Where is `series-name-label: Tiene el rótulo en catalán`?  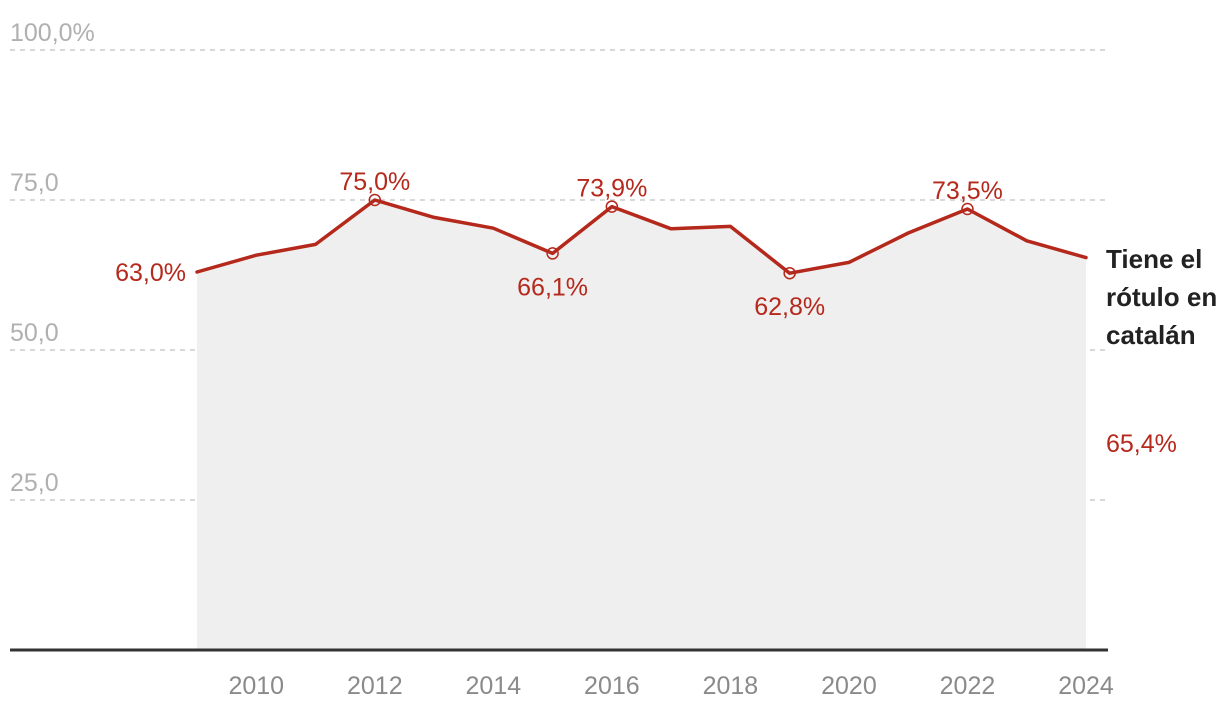
series-name-label: Tiene el rótulo en catalán is located at coordinates (1162, 297).